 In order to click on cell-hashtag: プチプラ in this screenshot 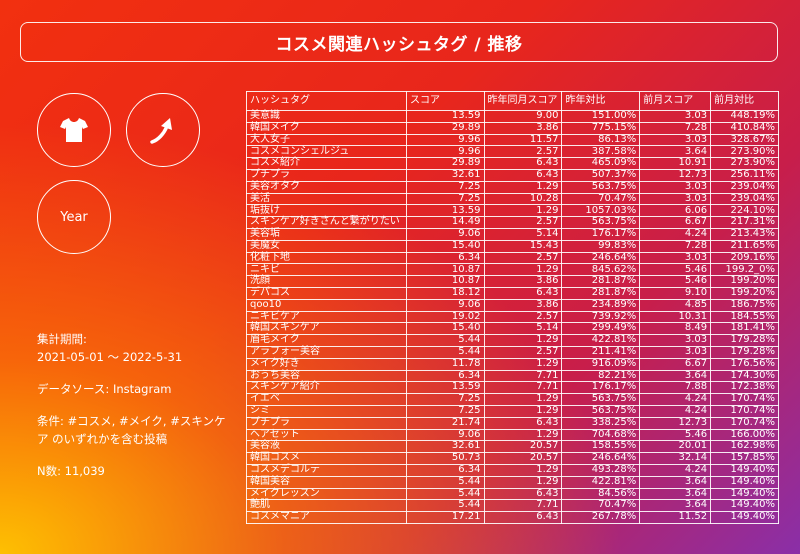, I will do `click(326, 175)`.